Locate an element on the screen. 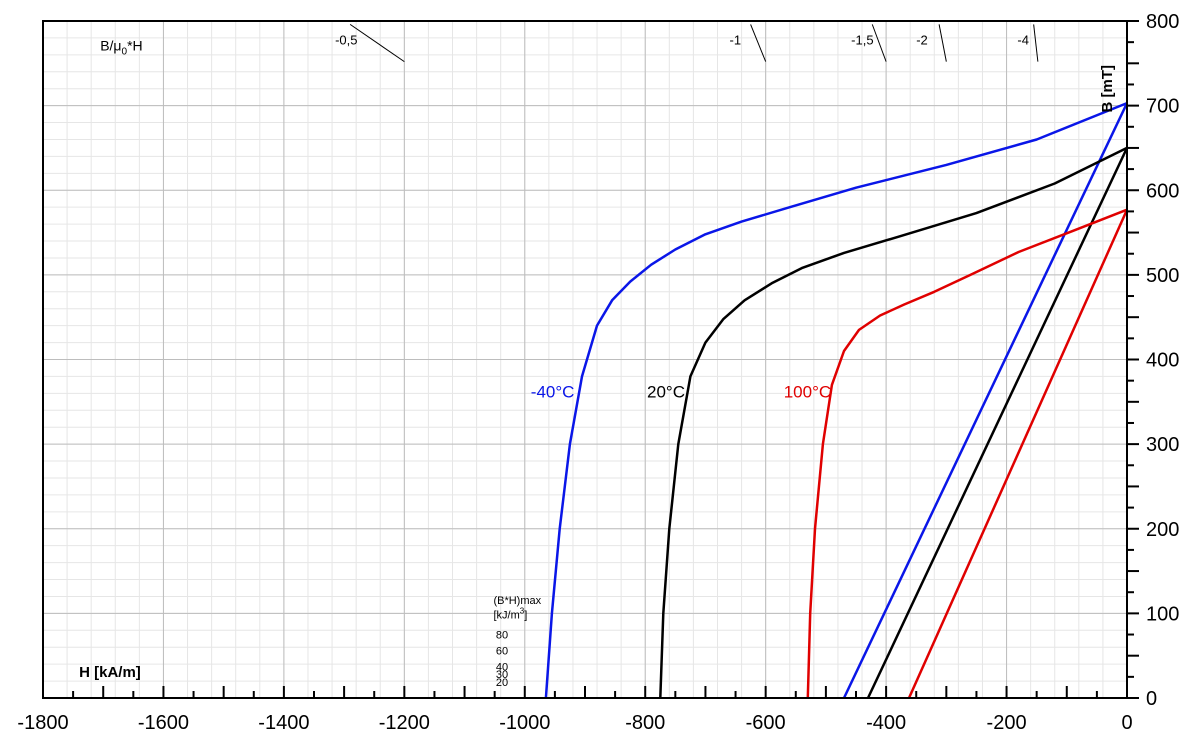 This screenshot has height=736, width=1190. y-tick-label: 500 is located at coordinates (1162, 276).